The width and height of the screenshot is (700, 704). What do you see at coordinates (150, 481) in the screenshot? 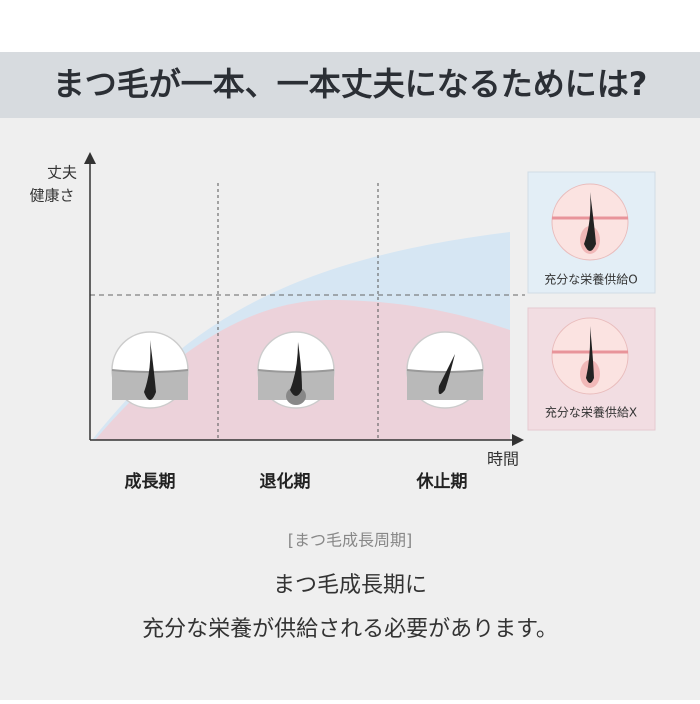
I see `phase-label: 成長期` at bounding box center [150, 481].